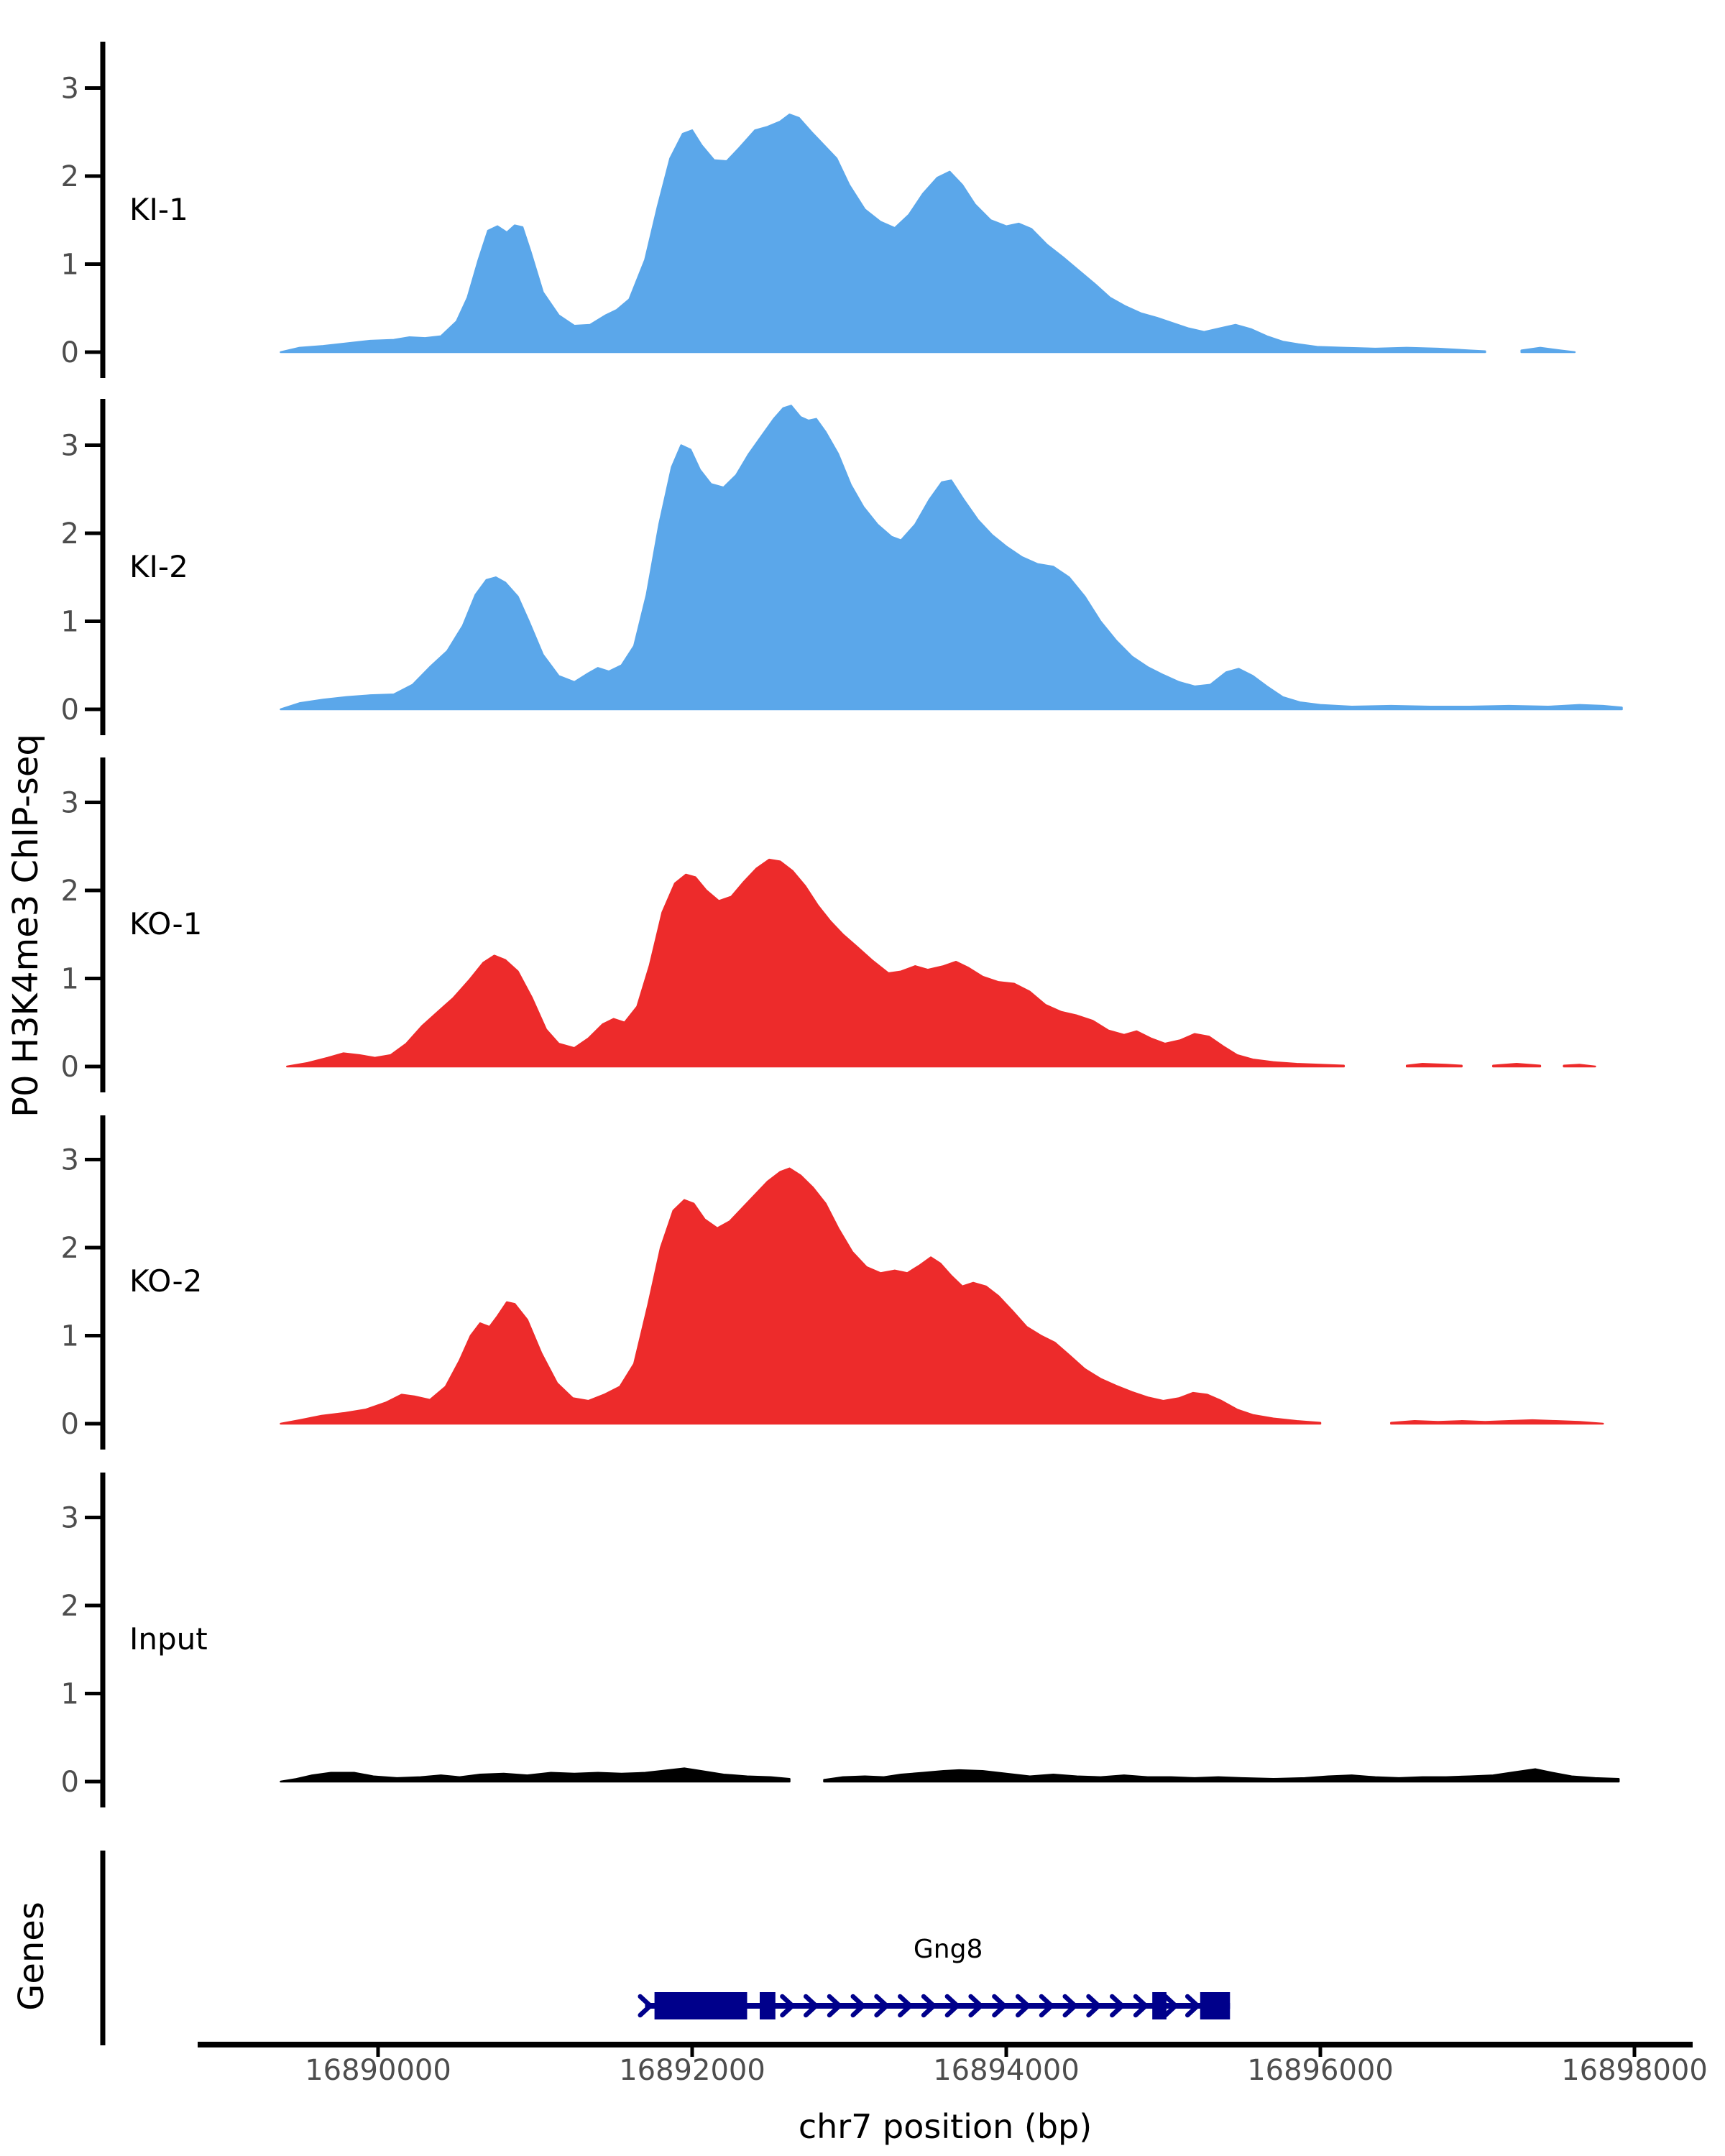  Describe the element at coordinates (1634, 2070) in the screenshot. I see `x-tick-label: 16898000` at that location.